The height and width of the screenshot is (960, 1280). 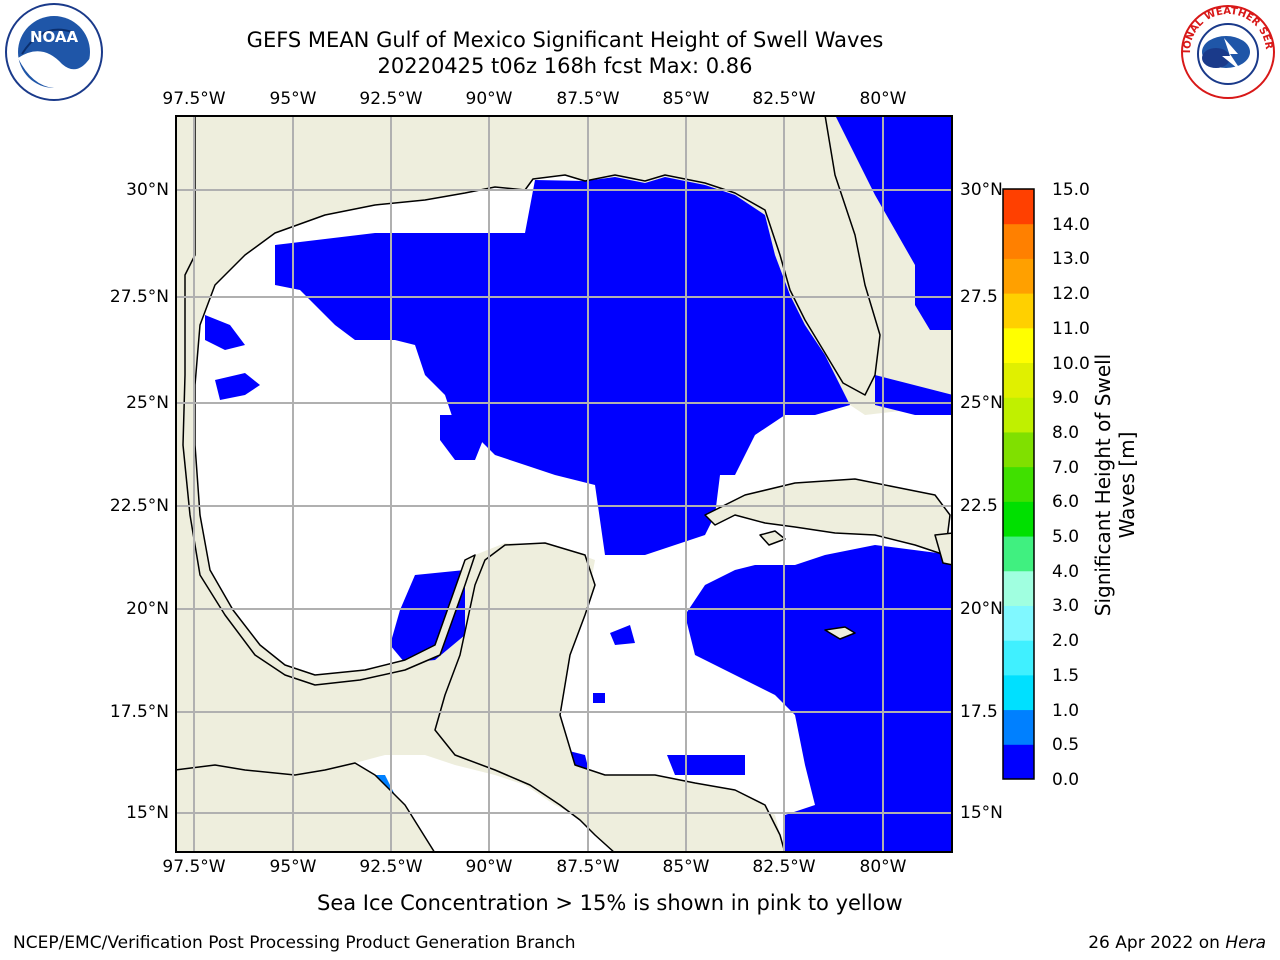 What do you see at coordinates (1071, 190) in the screenshot?
I see `colorbar-tick-label: 15.0` at bounding box center [1071, 190].